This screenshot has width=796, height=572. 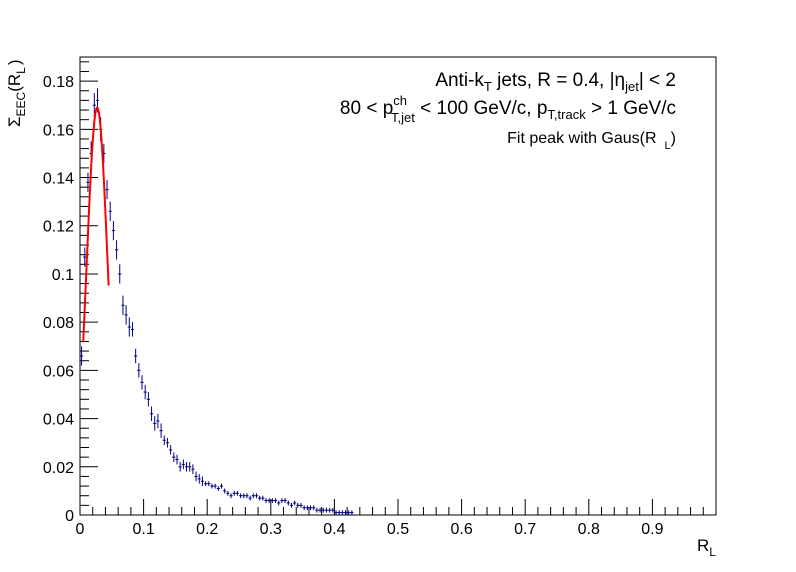 I want to click on x-tick-label: 0.8, so click(x=589, y=529).